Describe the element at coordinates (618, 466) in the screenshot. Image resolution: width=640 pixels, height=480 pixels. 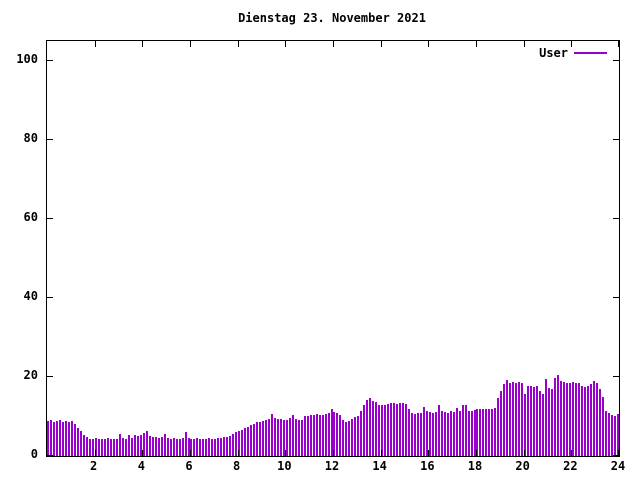
I see `x-tick-label: 24` at that location.